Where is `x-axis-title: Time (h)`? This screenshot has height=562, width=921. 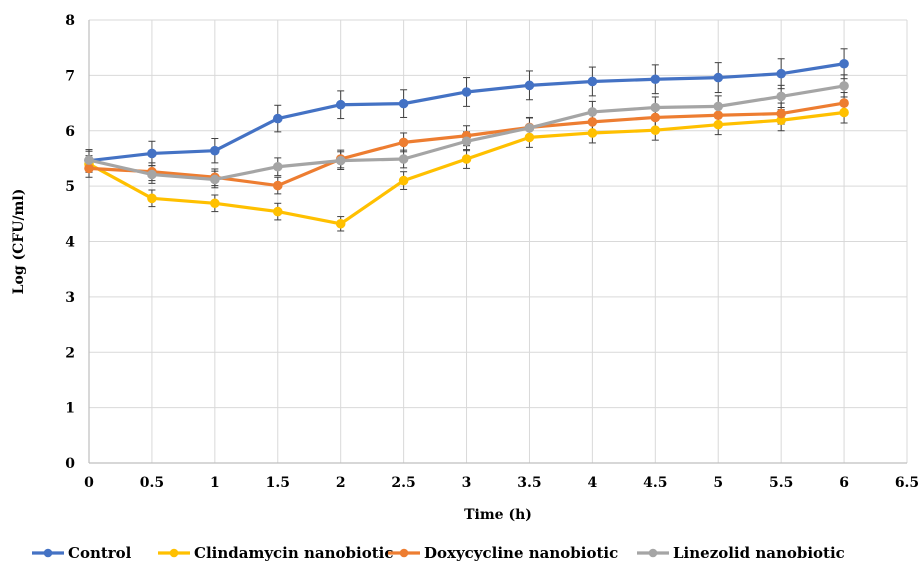 x-axis-title: Time (h) is located at coordinates (498, 515).